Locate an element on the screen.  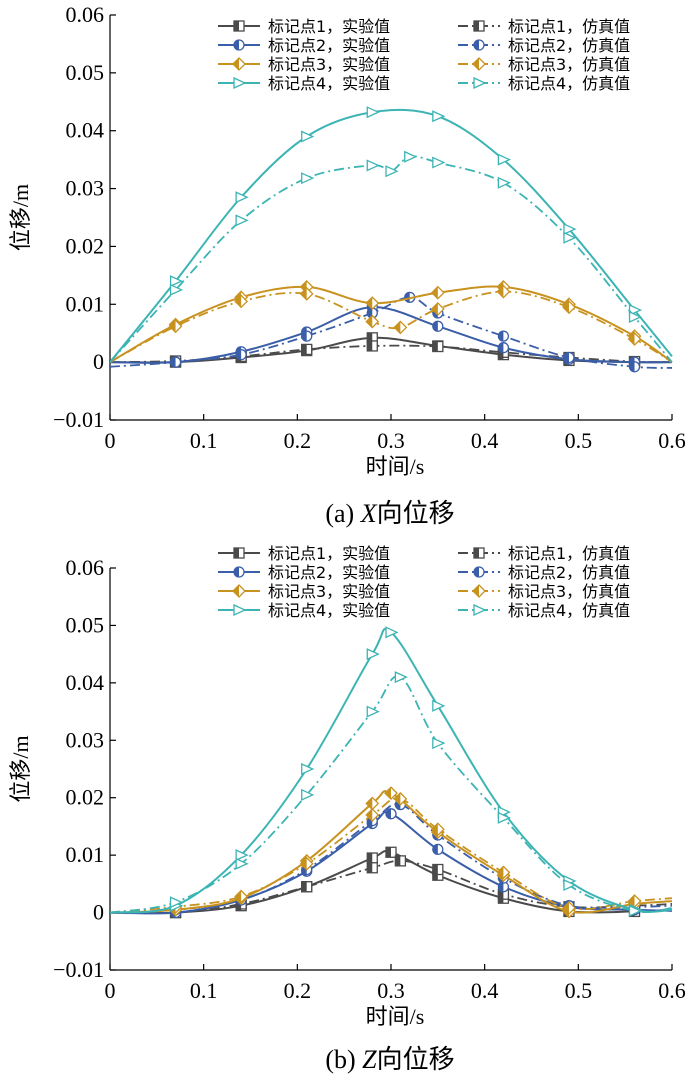
legend-item: 标记点3，实验值 is located at coordinates (304, 64).